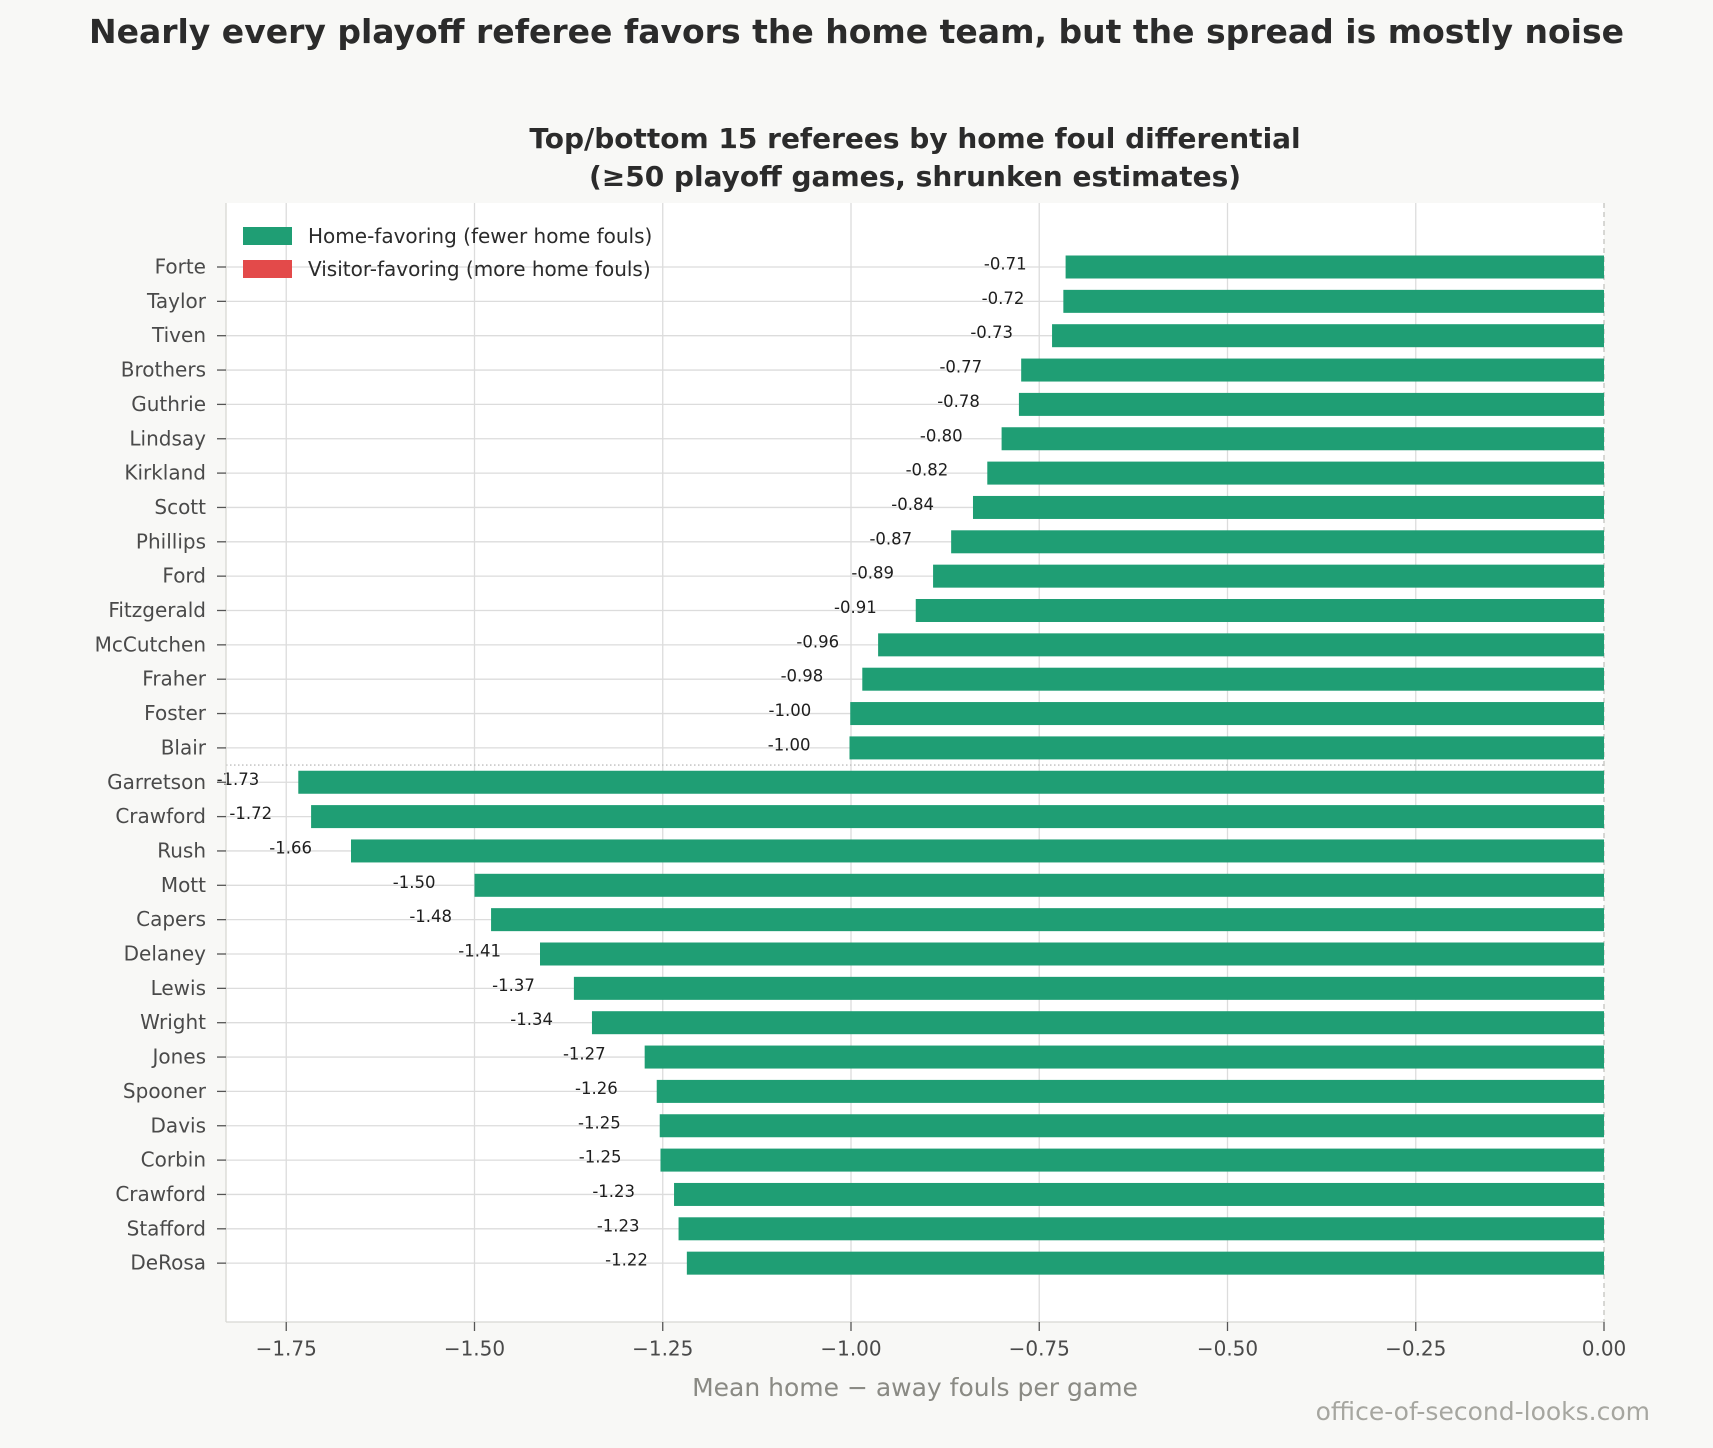 The height and width of the screenshot is (1448, 1713). What do you see at coordinates (178, 1125) in the screenshot?
I see `y-tick-label: Davis` at bounding box center [178, 1125].